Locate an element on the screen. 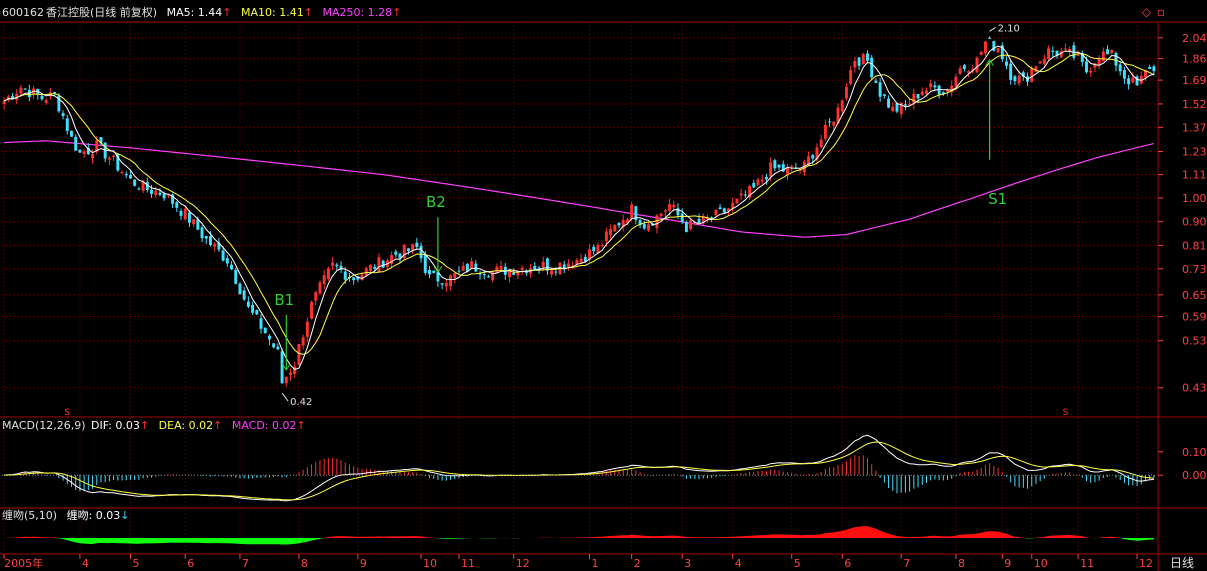 The image size is (1207, 571). dea-label: DEA: 0.02↑ is located at coordinates (191, 425).